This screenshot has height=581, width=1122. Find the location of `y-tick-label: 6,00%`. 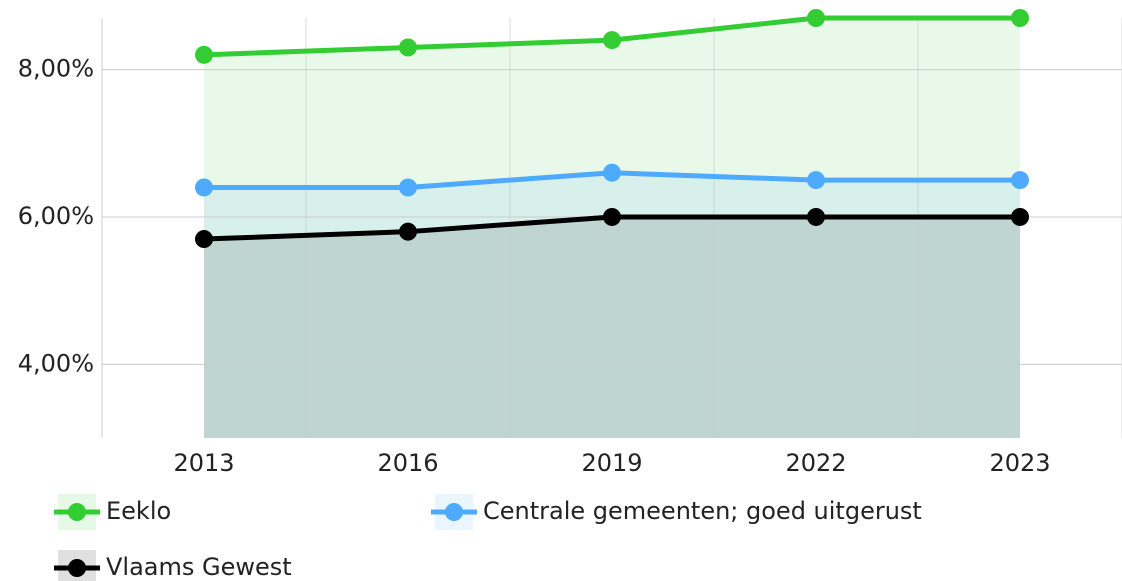

y-tick-label: 6,00% is located at coordinates (56, 216).